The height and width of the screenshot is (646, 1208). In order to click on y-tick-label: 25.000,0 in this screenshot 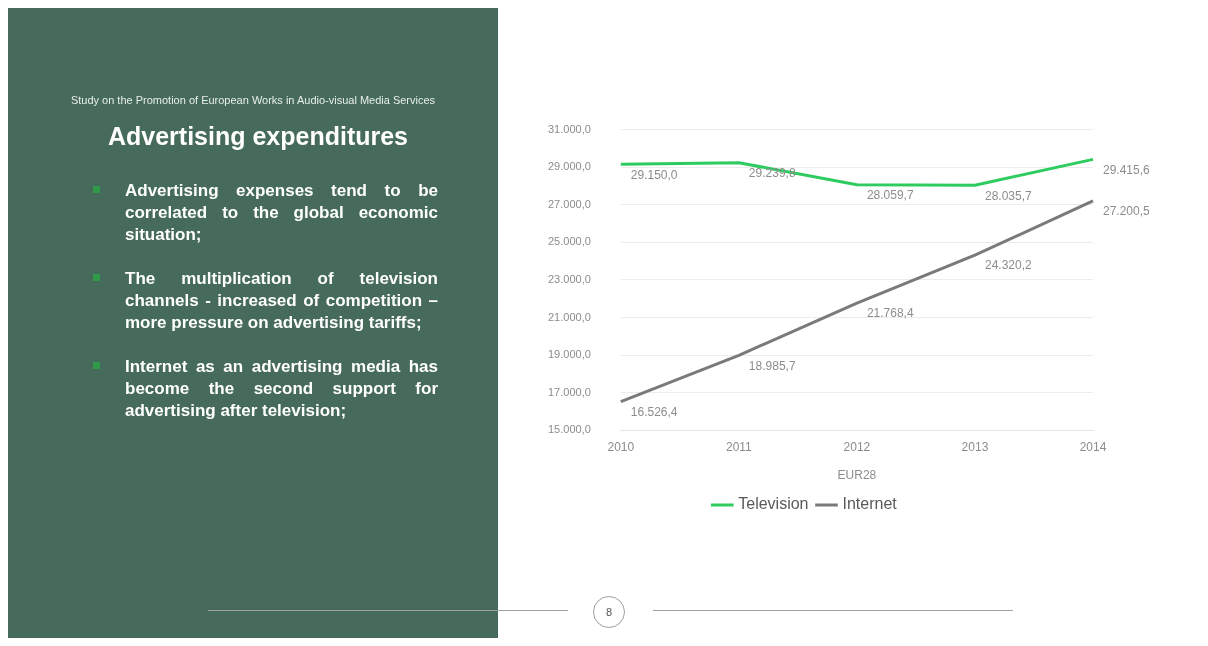, I will do `click(569, 241)`.